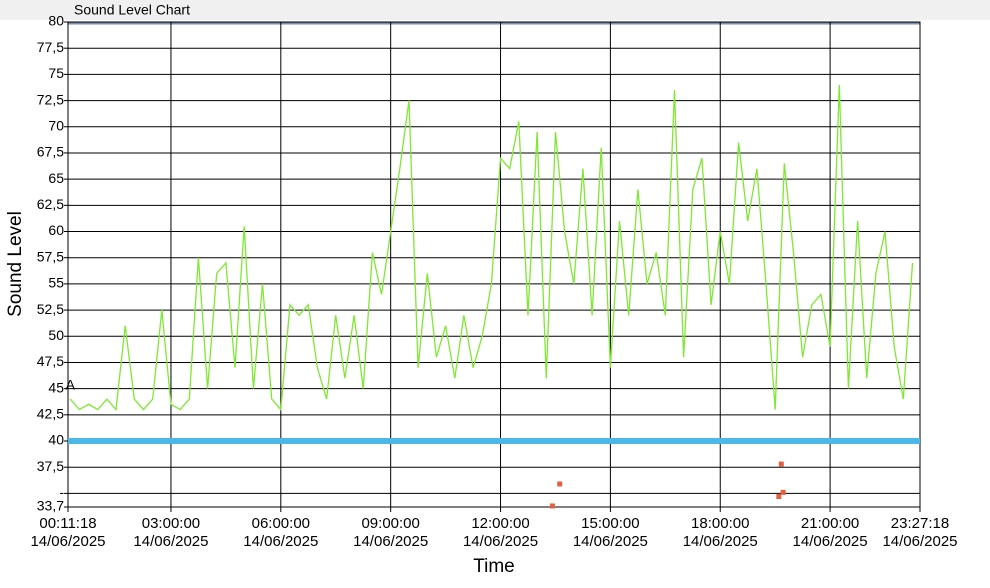  Describe the element at coordinates (15, 264) in the screenshot. I see `y-axis-label: Sound Level` at that location.